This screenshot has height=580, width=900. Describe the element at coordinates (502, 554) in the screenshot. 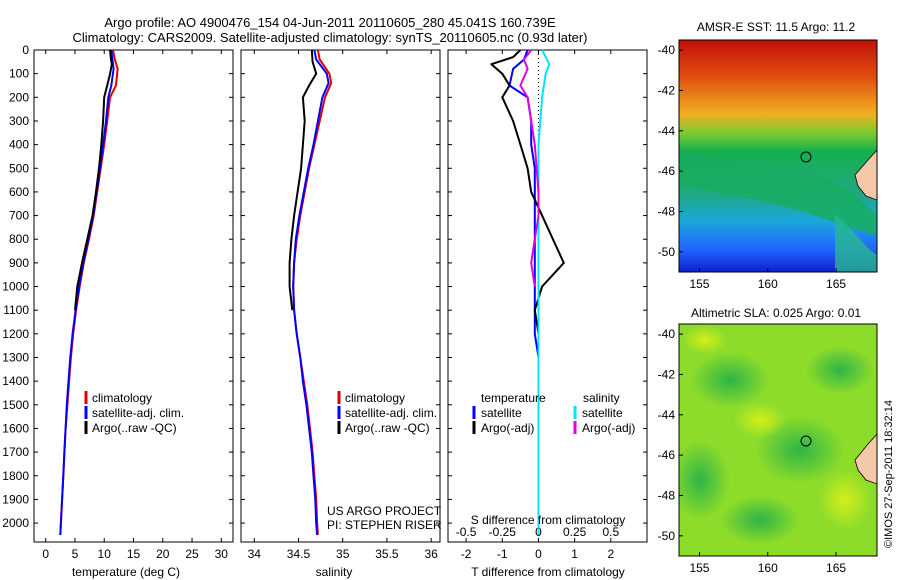

I see `x-tick-label: -1` at that location.